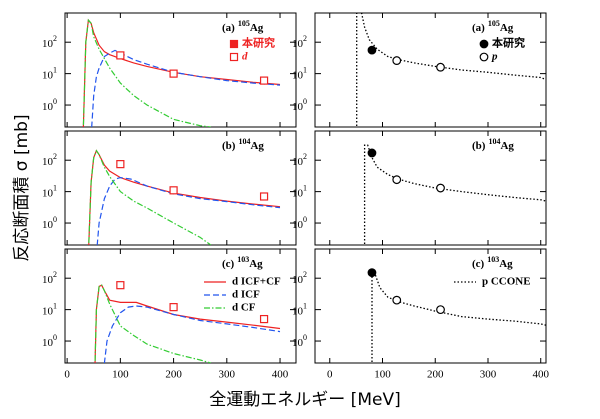 Image resolution: width=600 pixels, height=419 pixels. Describe the element at coordinates (55, 274) in the screenshot. I see `y-tick-exp: 2` at that location.